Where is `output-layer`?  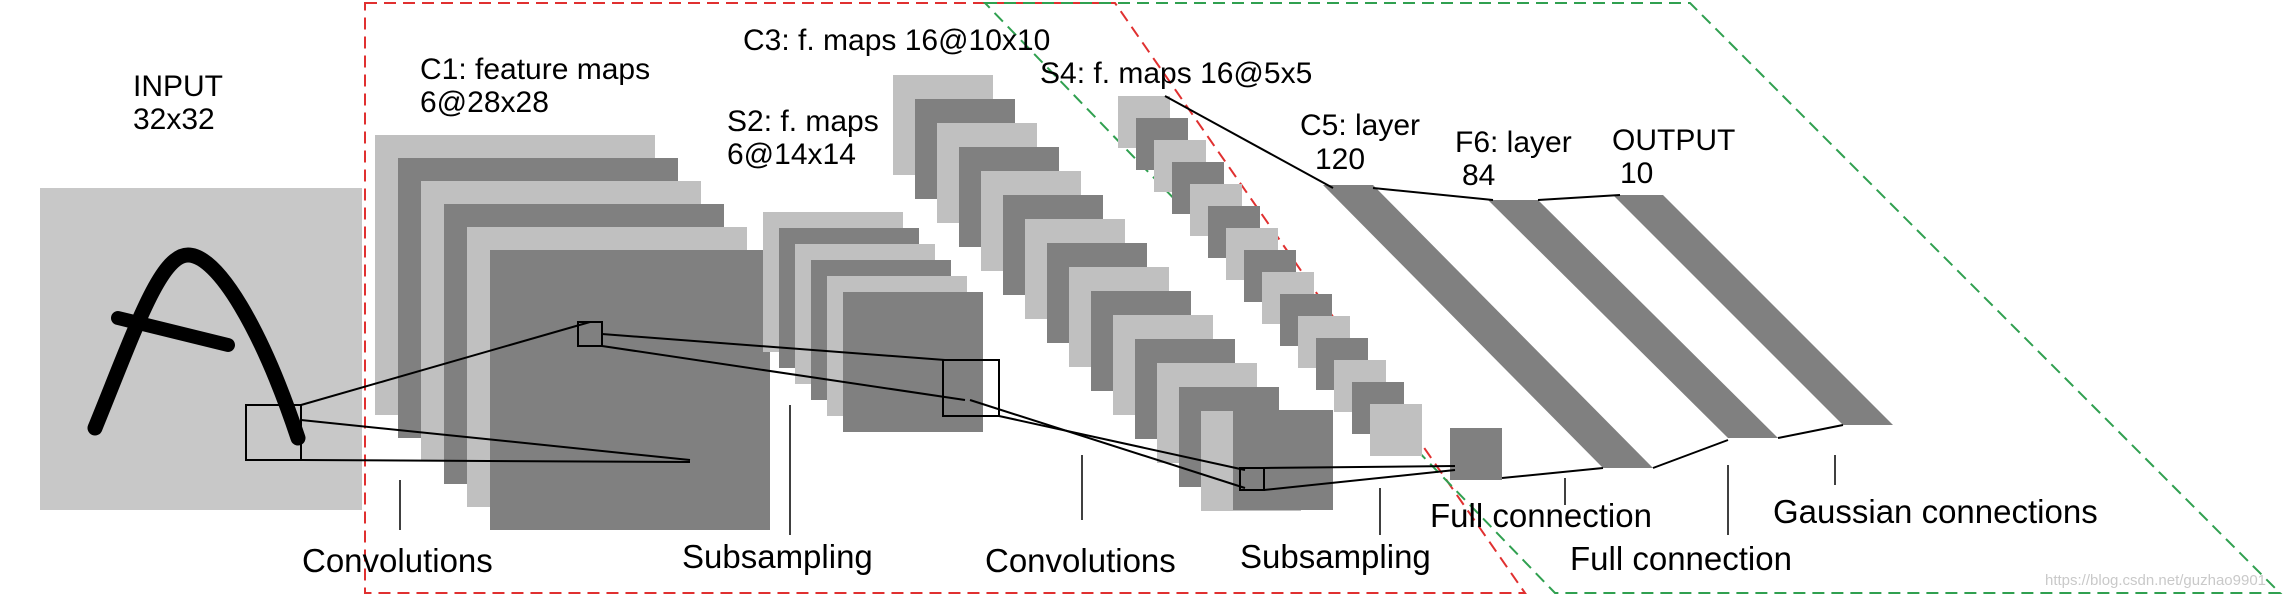
output-layer is located at coordinates (1753, 310).